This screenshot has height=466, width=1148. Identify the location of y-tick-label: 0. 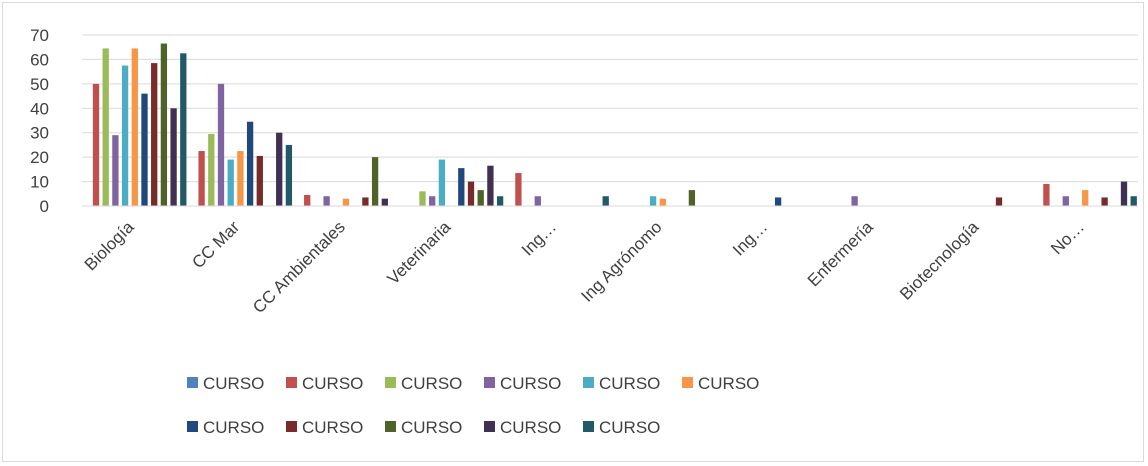
(44, 206).